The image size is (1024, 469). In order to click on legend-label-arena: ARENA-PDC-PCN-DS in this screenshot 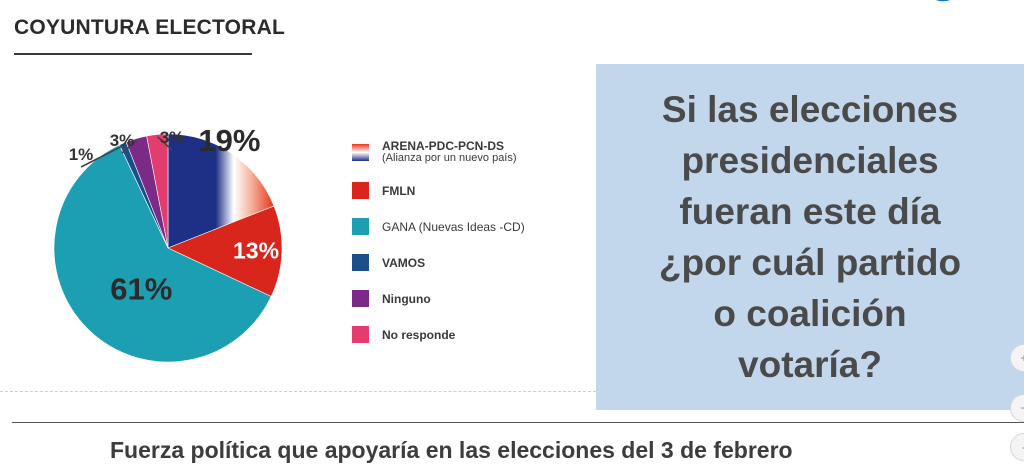, I will do `click(443, 146)`.